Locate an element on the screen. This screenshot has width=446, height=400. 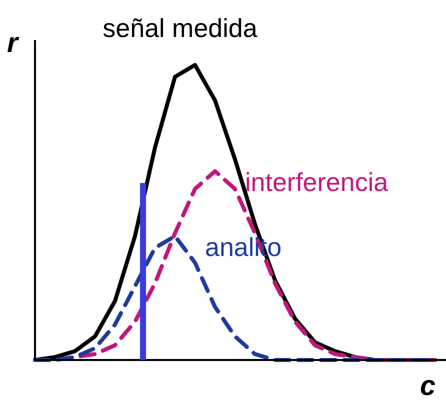
y-axis-title: r is located at coordinates (13, 42).